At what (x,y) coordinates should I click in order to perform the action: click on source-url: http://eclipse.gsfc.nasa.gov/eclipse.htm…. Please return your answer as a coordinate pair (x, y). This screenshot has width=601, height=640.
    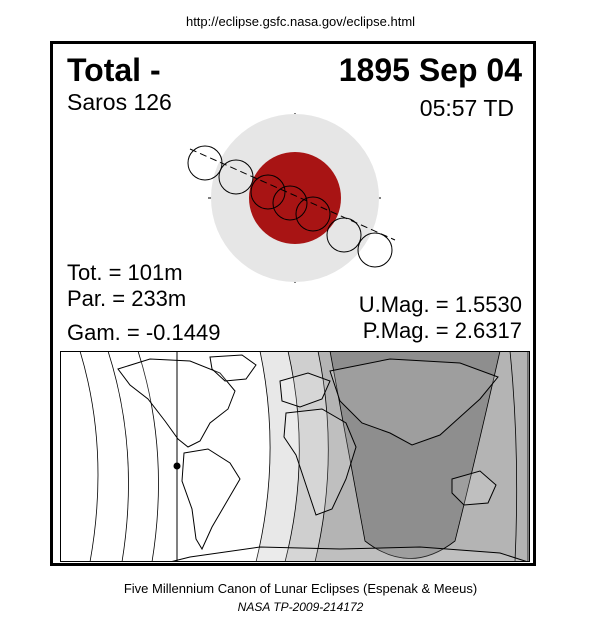
    Looking at the image, I should click on (300, 21).